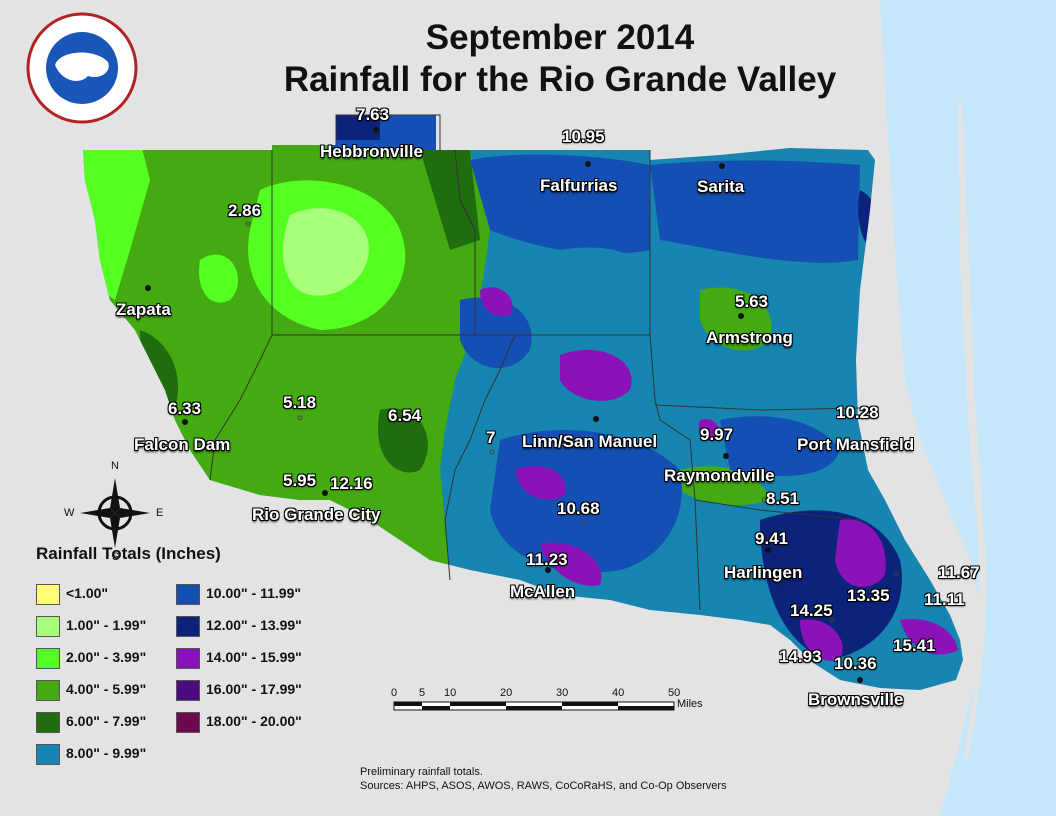  Describe the element at coordinates (405, 415) in the screenshot. I see `value-label: 6.54` at that location.